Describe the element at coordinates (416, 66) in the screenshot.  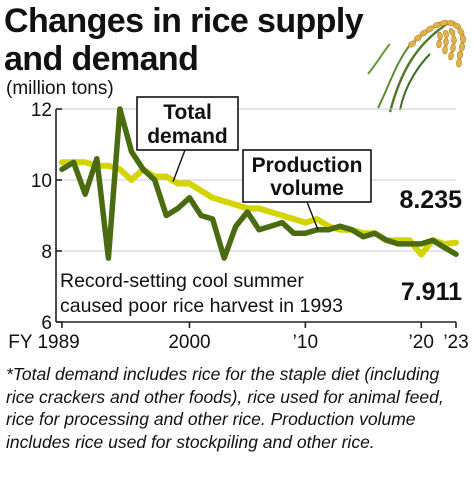
I see `rice-plant-illustration` at that location.